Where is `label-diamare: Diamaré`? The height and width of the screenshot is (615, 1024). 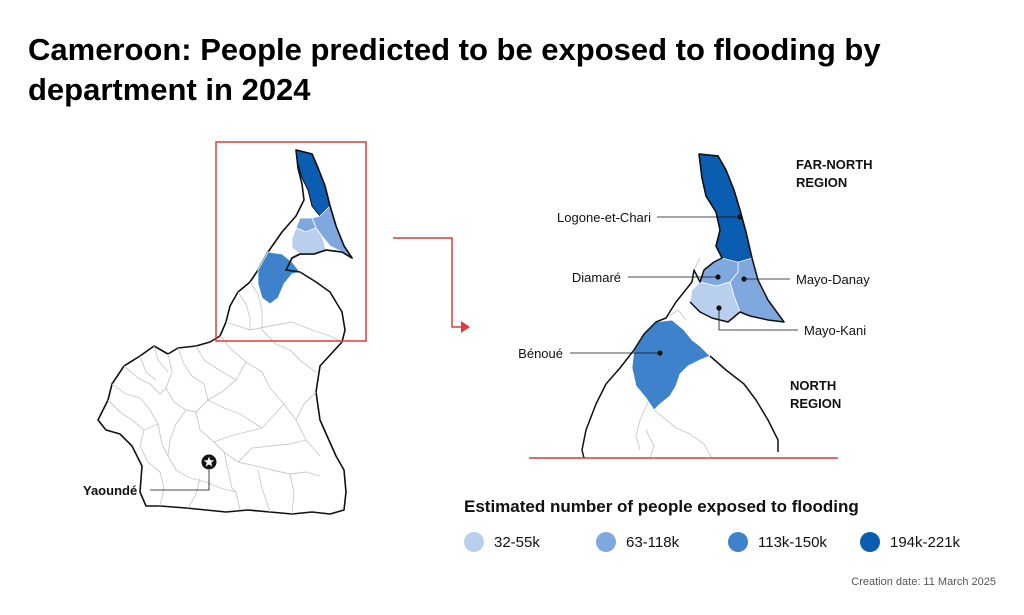 label-diamare: Diamaré is located at coordinates (596, 277).